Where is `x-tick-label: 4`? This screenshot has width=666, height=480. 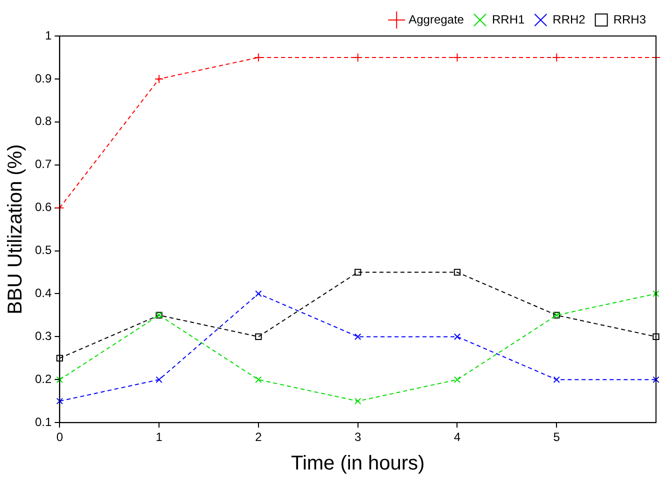 x-tick-label: 4 is located at coordinates (457, 437).